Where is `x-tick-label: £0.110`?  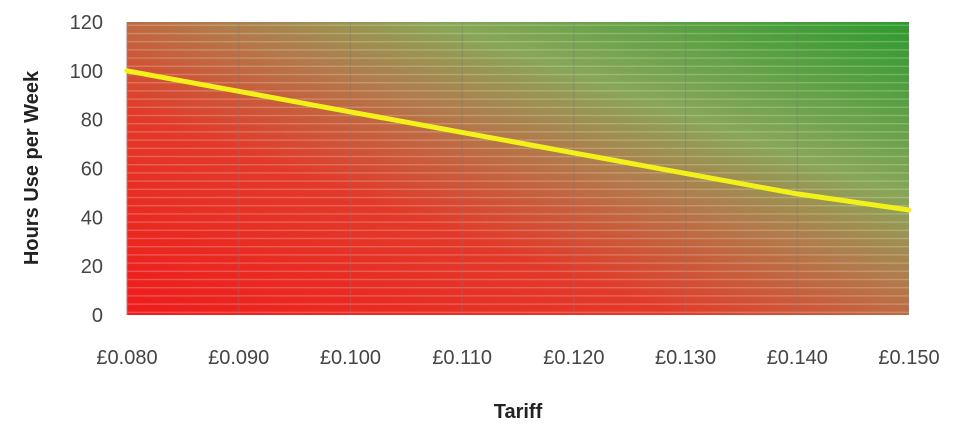 x-tick-label: £0.110 is located at coordinates (462, 358).